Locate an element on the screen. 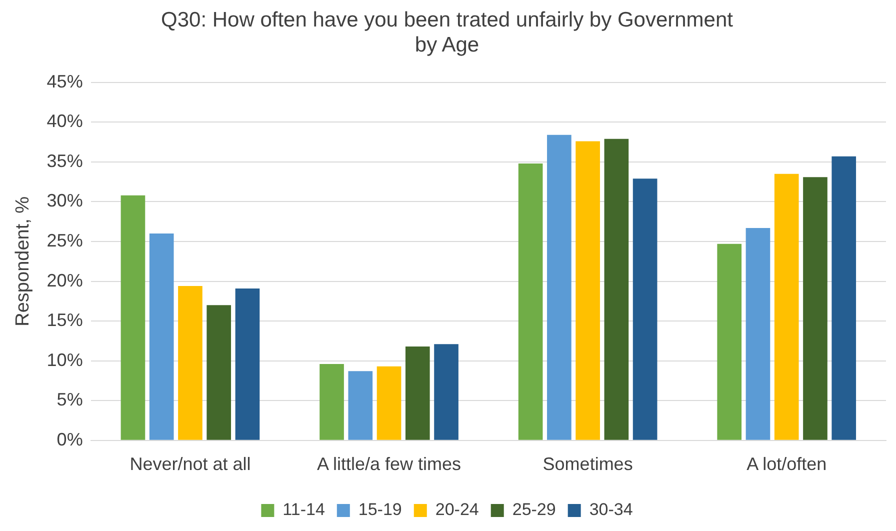 The height and width of the screenshot is (531, 896). y-axis-title: Respondent, % is located at coordinates (23, 261).